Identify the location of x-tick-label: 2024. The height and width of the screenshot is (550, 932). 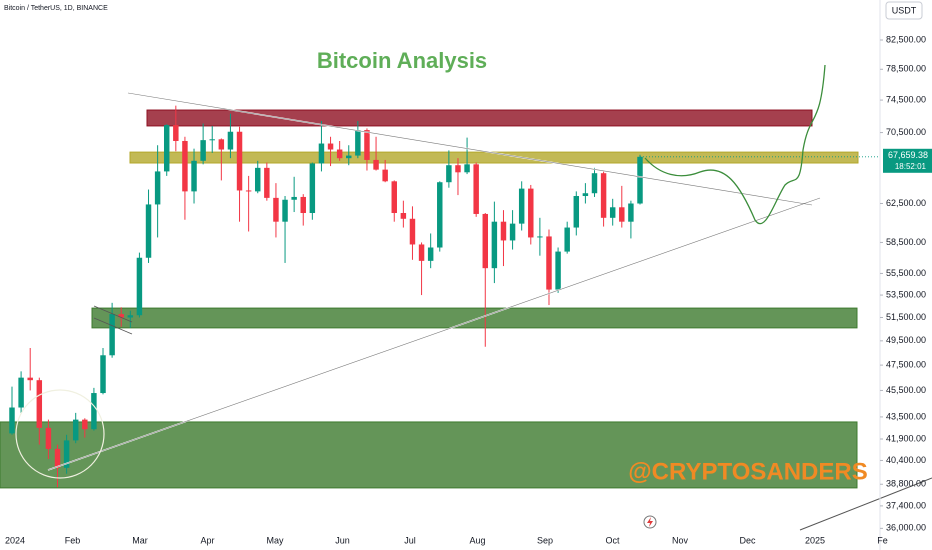
(15, 540).